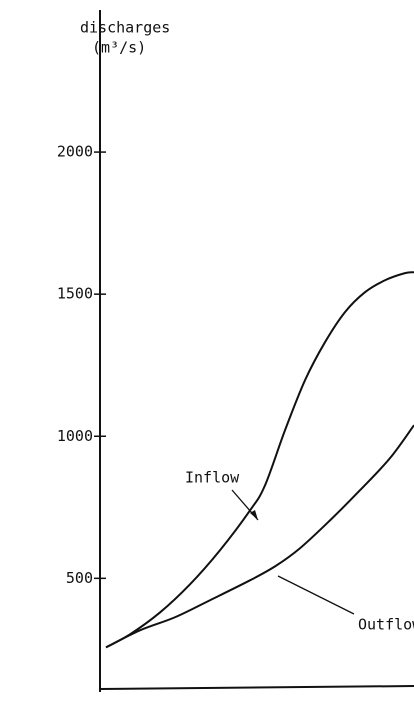  I want to click on arrow-head, so click(254, 515).